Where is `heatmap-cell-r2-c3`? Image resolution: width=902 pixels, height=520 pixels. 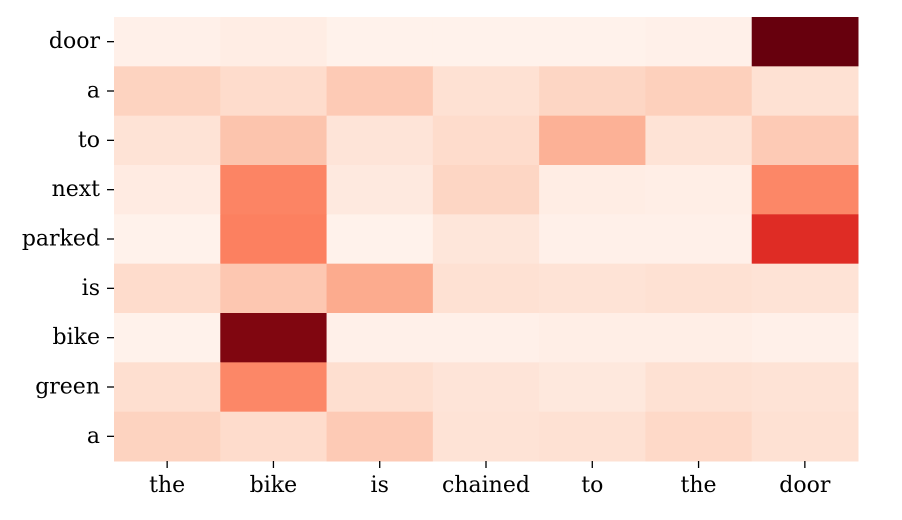
heatmap-cell-r2-c3 is located at coordinates (486, 140).